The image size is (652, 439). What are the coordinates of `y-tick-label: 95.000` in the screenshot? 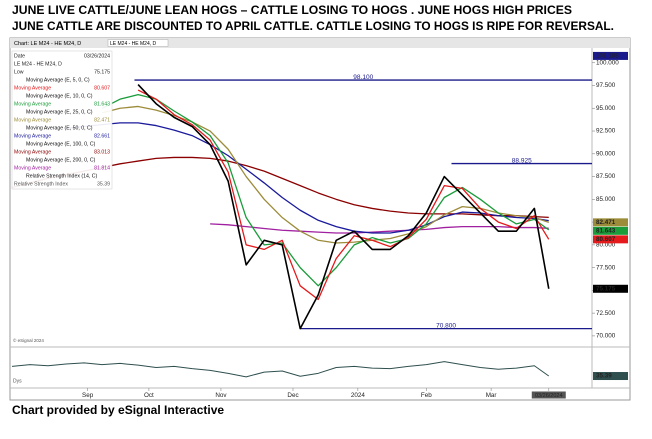 It's located at (606, 108).